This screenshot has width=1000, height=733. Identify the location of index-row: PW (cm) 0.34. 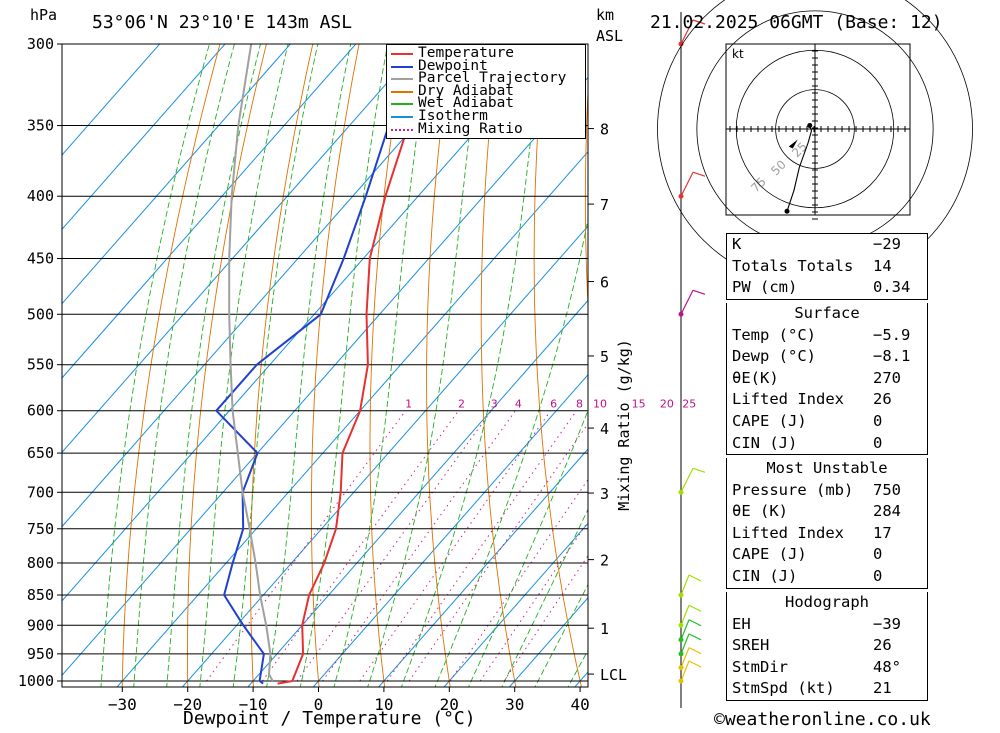
(827, 288).